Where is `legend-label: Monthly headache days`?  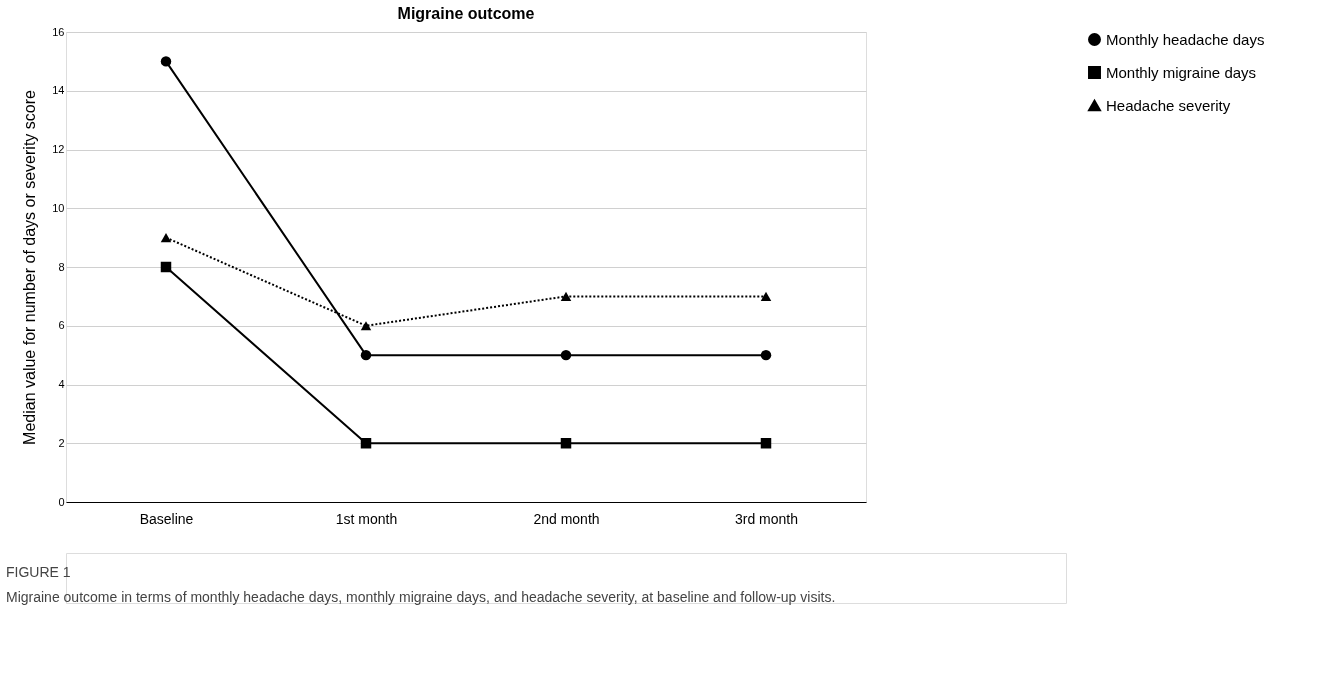 legend-label: Monthly headache days is located at coordinates (1185, 39).